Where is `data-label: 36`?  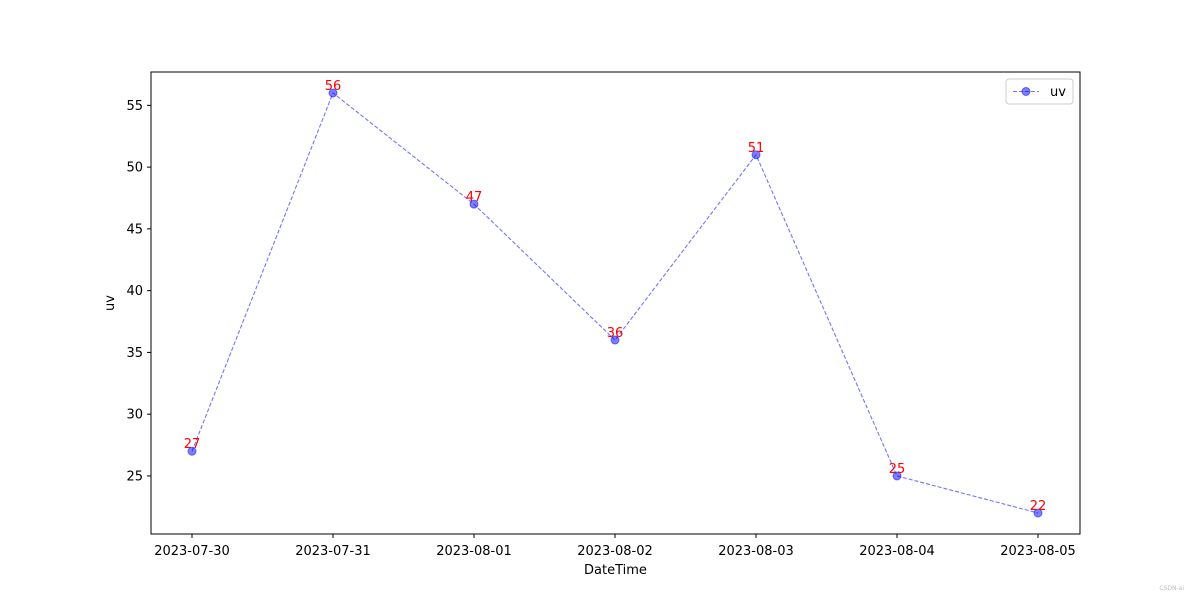
data-label: 36 is located at coordinates (615, 333).